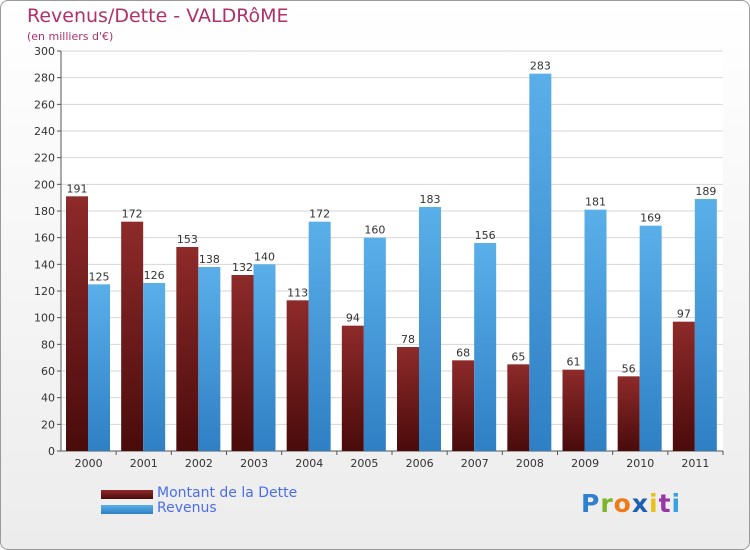  Describe the element at coordinates (144, 463) in the screenshot. I see `x-tick-label: 2001` at that location.